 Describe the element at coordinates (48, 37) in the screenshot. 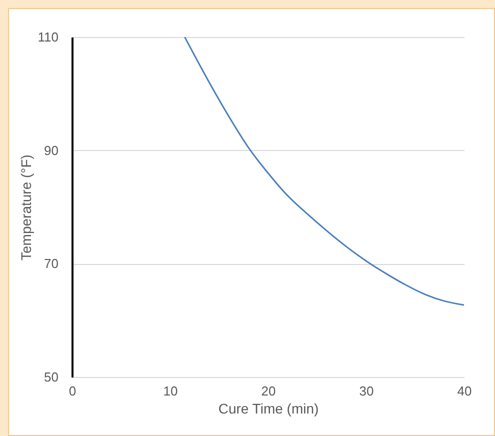

I see `y-tick-label: 110` at that location.